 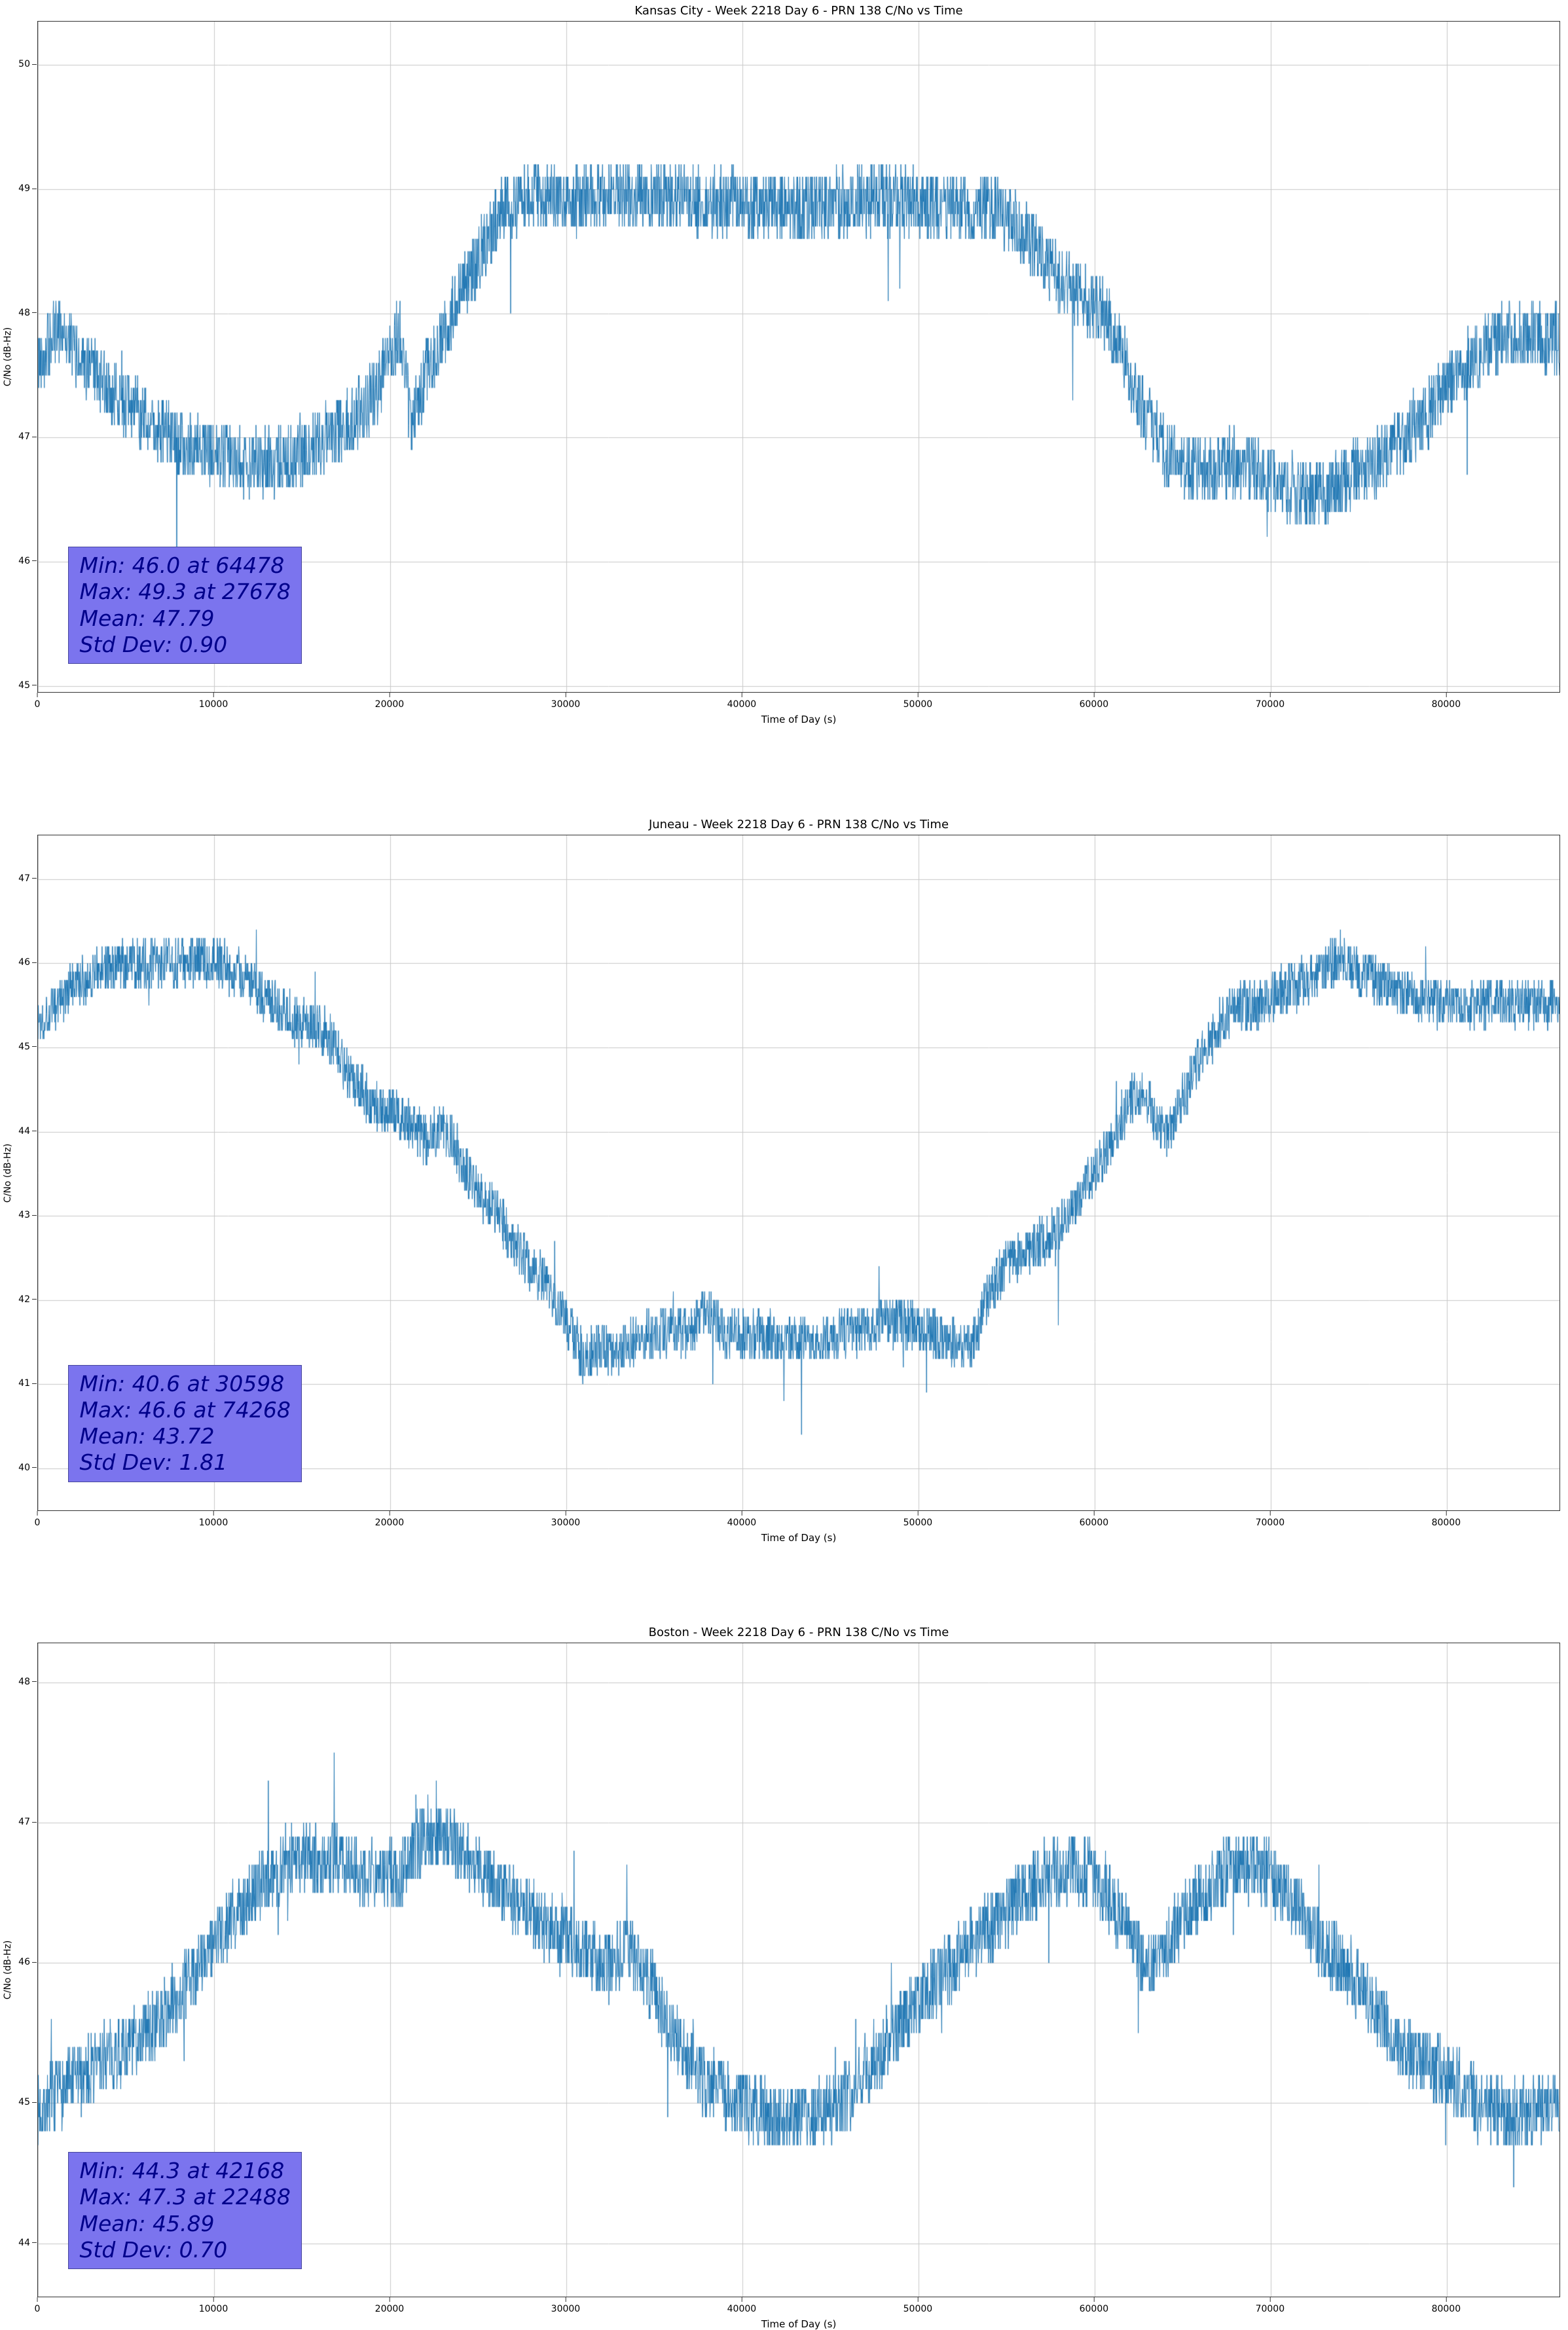 I want to click on y-axis: 40 41 42 43 44 45 46 47, so click(x=18, y=1173).